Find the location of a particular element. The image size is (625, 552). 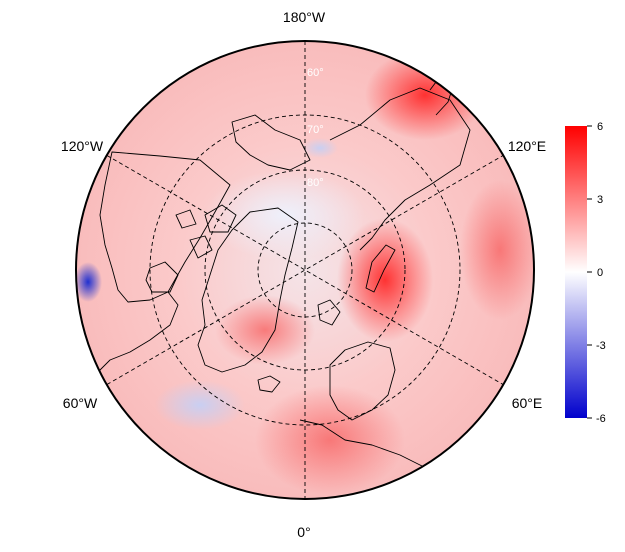

colorbar-gradient is located at coordinates (576, 272).